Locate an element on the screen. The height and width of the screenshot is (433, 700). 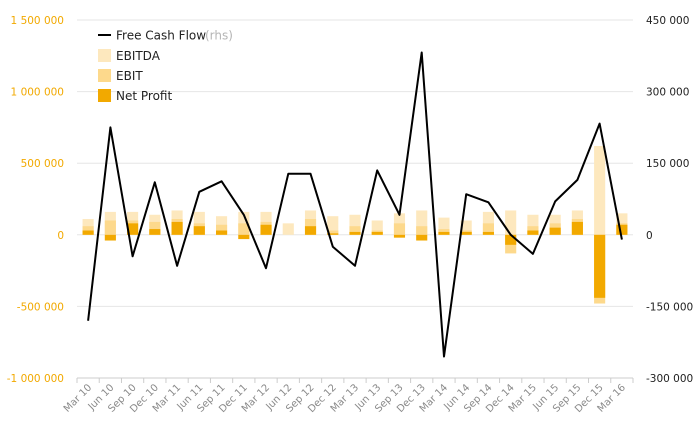
y-right-tick-label: 0 is located at coordinates (649, 236).